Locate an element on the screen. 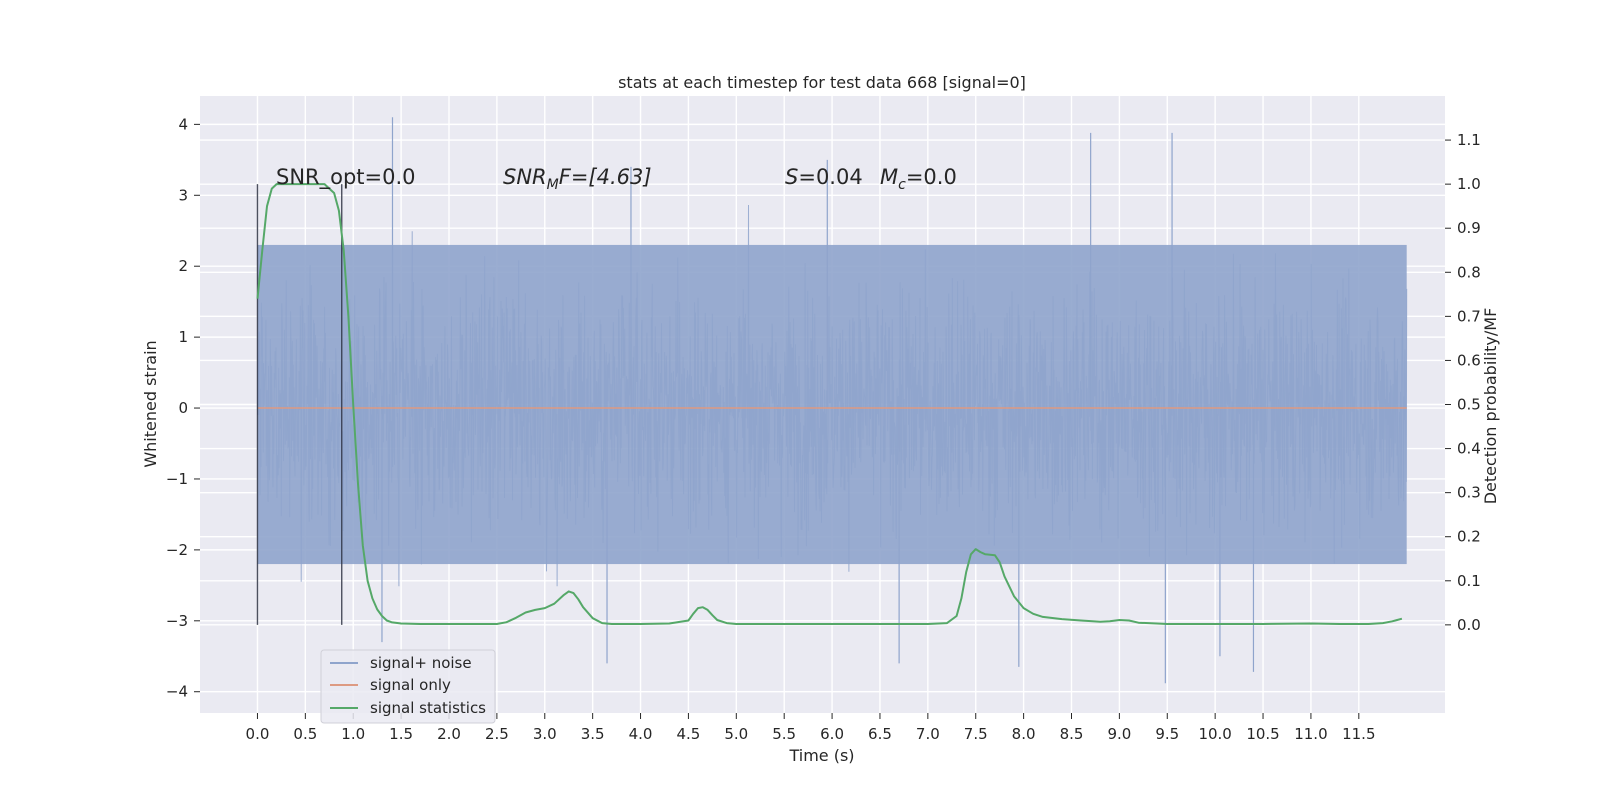 The height and width of the screenshot is (800, 1600). x-tick-label: 8.5 is located at coordinates (1072, 734).